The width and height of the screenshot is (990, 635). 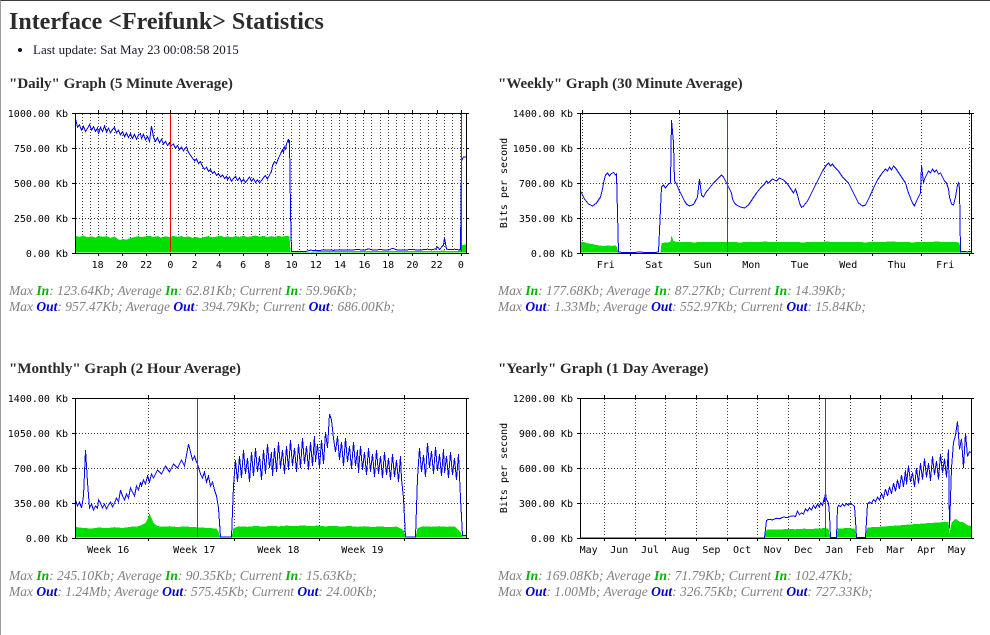 What do you see at coordinates (340, 265) in the screenshot?
I see `svg-text: 14` at bounding box center [340, 265].